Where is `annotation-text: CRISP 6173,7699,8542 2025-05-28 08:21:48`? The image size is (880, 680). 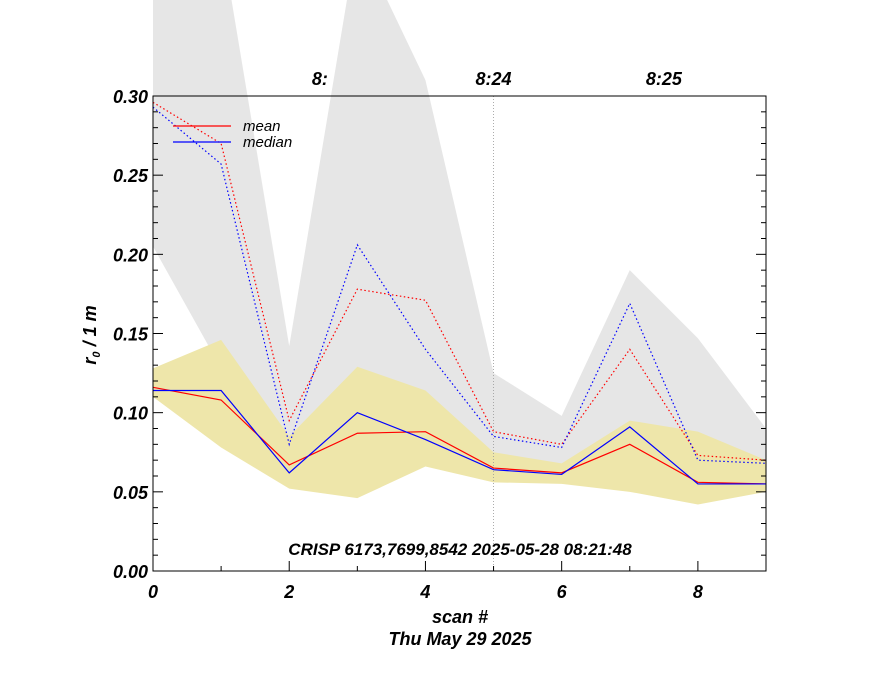
annotation-text: CRISP 6173,7699,8542 2025-05-28 08:21:48 is located at coordinates (460, 549).